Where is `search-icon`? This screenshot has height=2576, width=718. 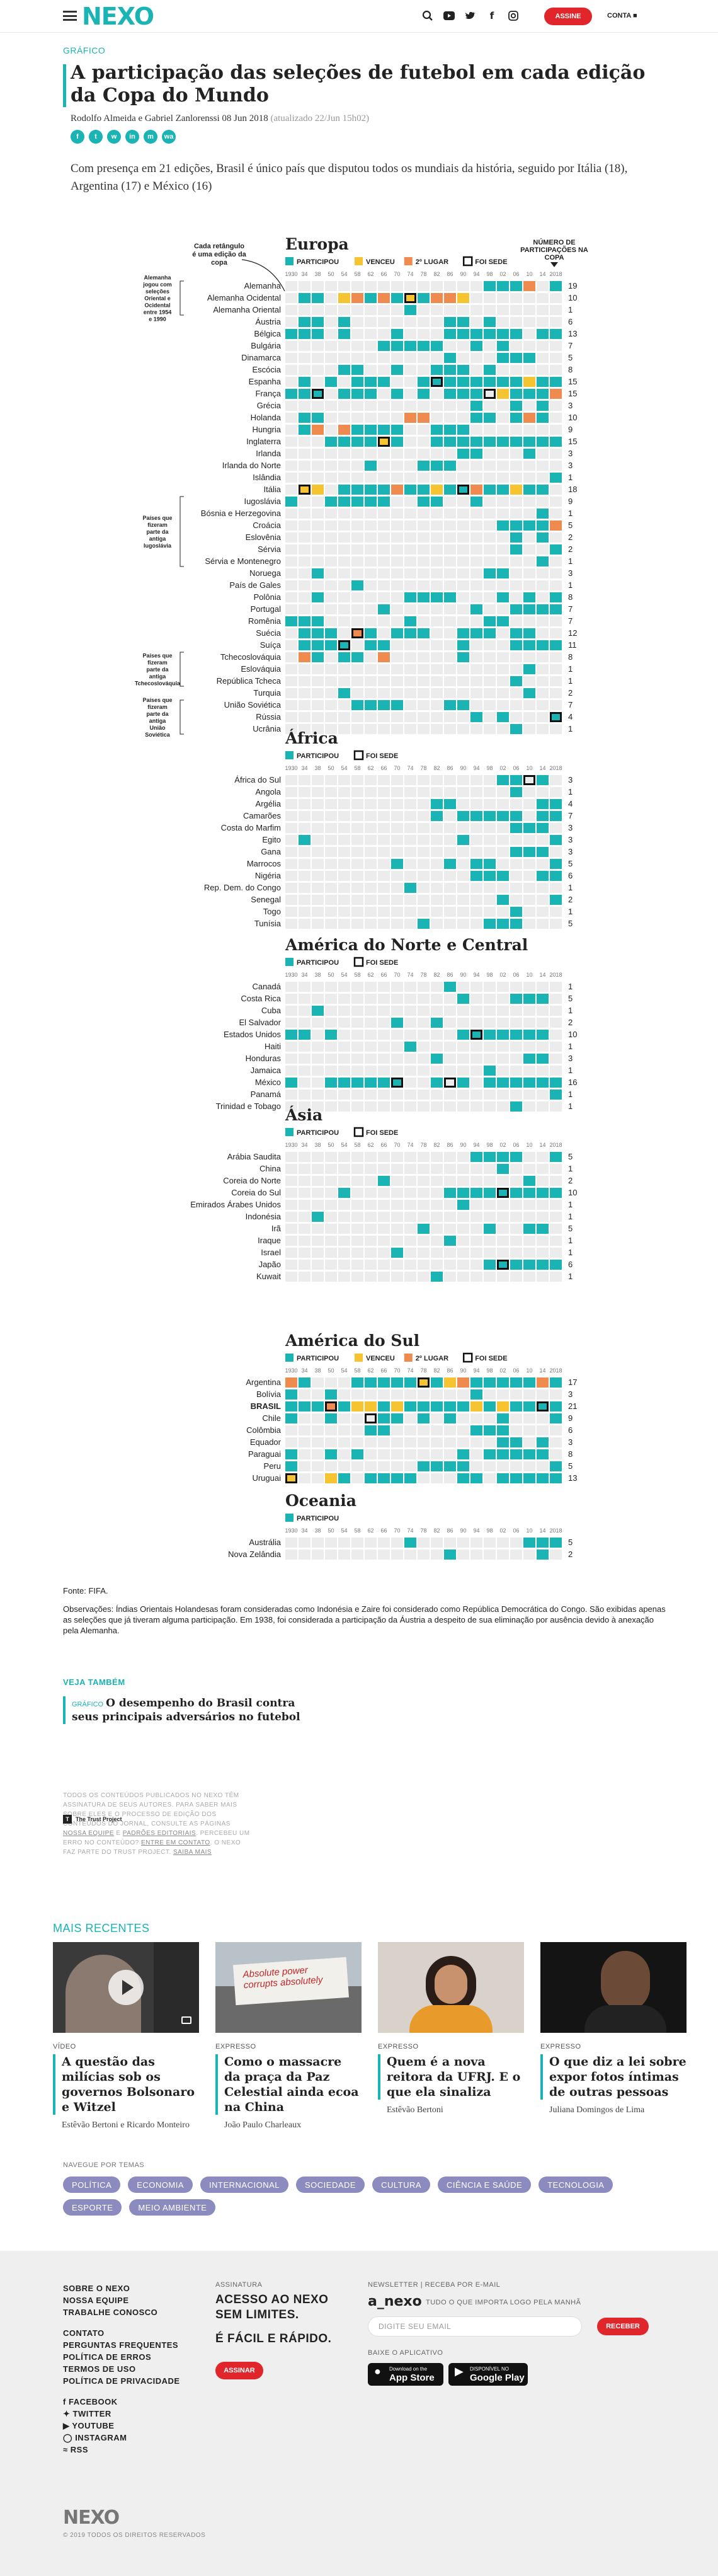
search-icon is located at coordinates (428, 16).